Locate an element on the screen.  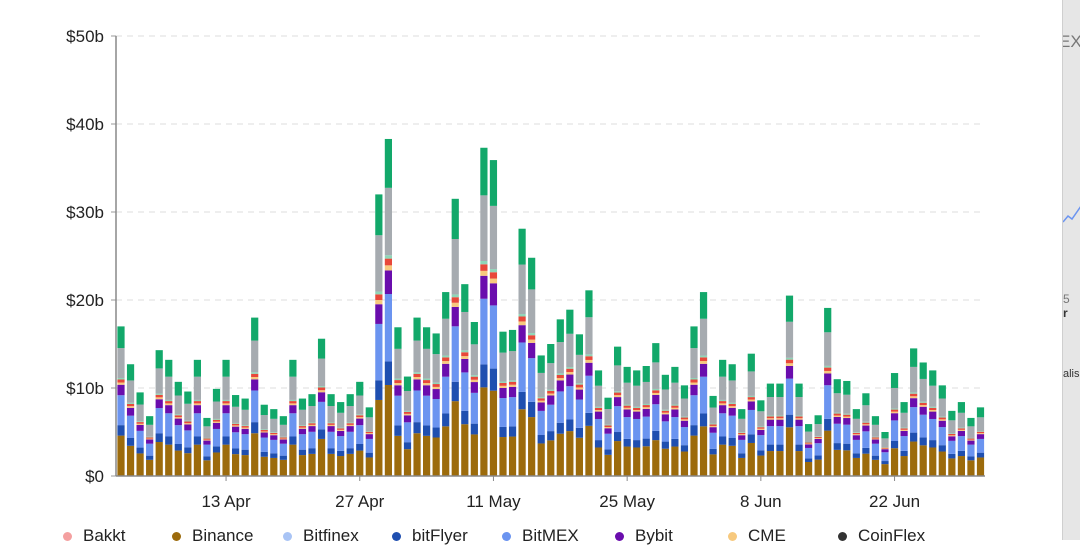
legend-item-binance: Binance is located at coordinates (212, 536).